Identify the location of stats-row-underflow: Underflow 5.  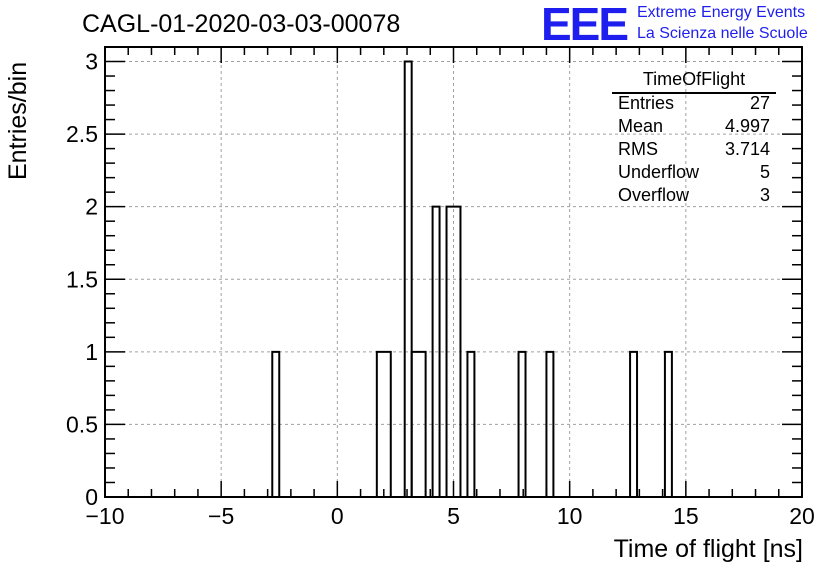
(694, 173).